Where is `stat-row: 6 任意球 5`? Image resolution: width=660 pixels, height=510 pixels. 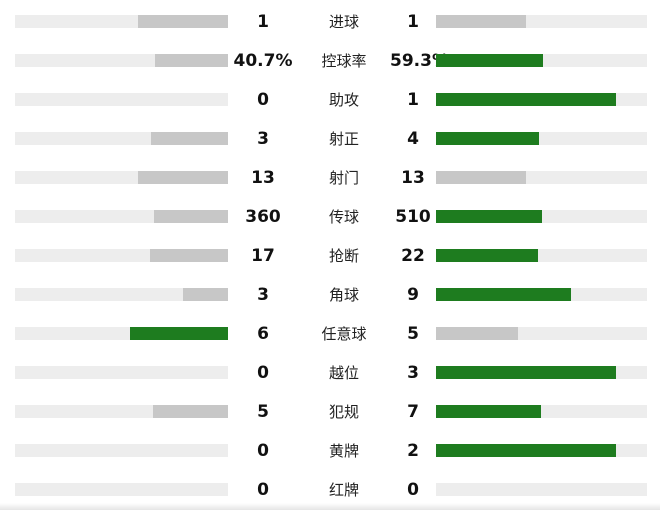
stat-row: 6 任意球 5 is located at coordinates (330, 333).